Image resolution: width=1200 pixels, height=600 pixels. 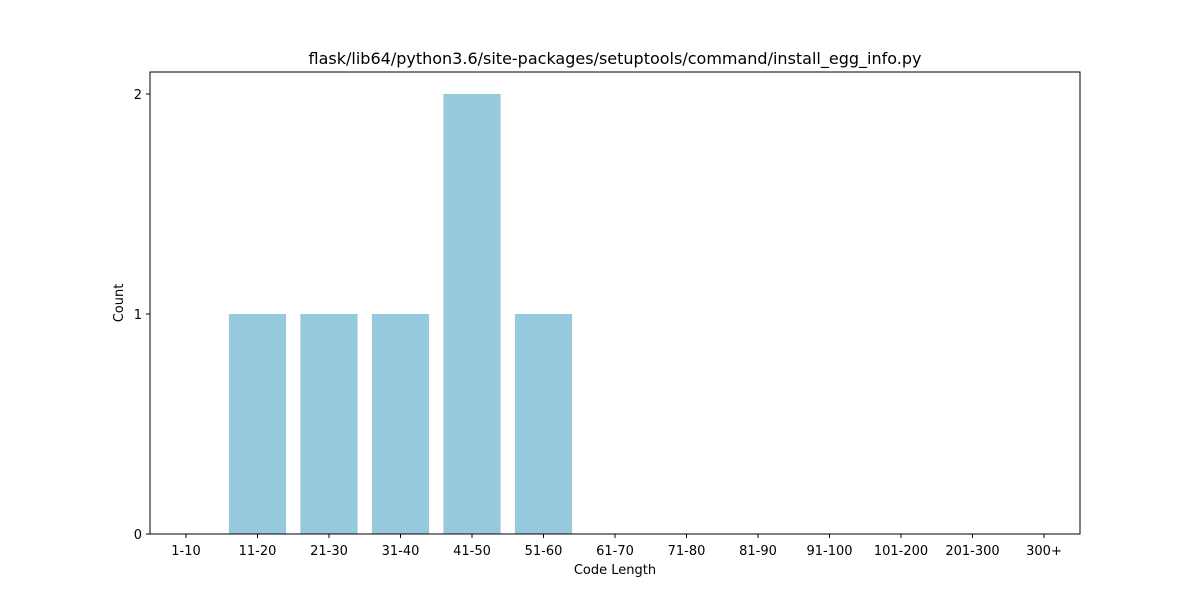 What do you see at coordinates (138, 315) in the screenshot?
I see `y-tick-label: 1` at bounding box center [138, 315].